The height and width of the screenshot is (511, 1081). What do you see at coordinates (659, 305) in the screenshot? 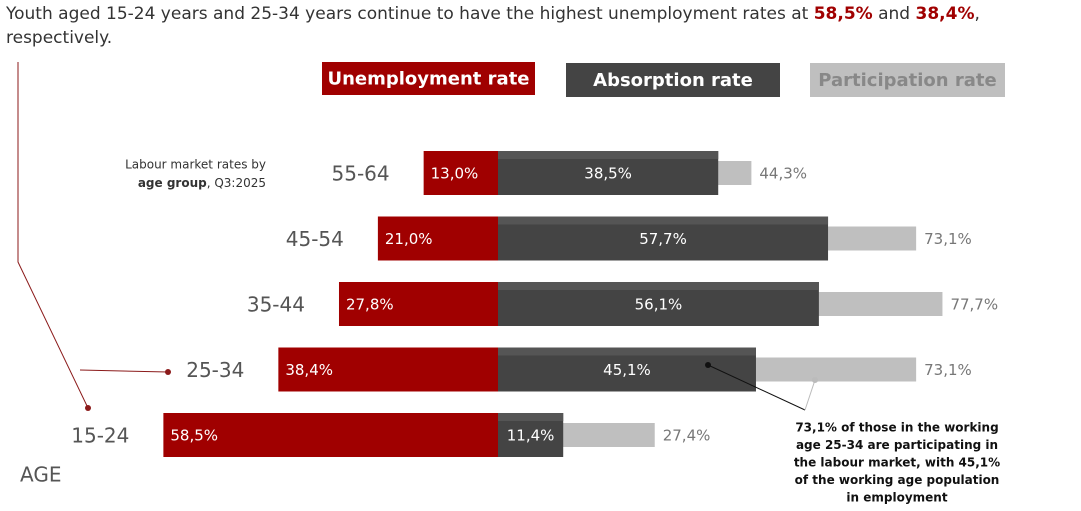
I see `value-label: 56,1%` at bounding box center [659, 305].